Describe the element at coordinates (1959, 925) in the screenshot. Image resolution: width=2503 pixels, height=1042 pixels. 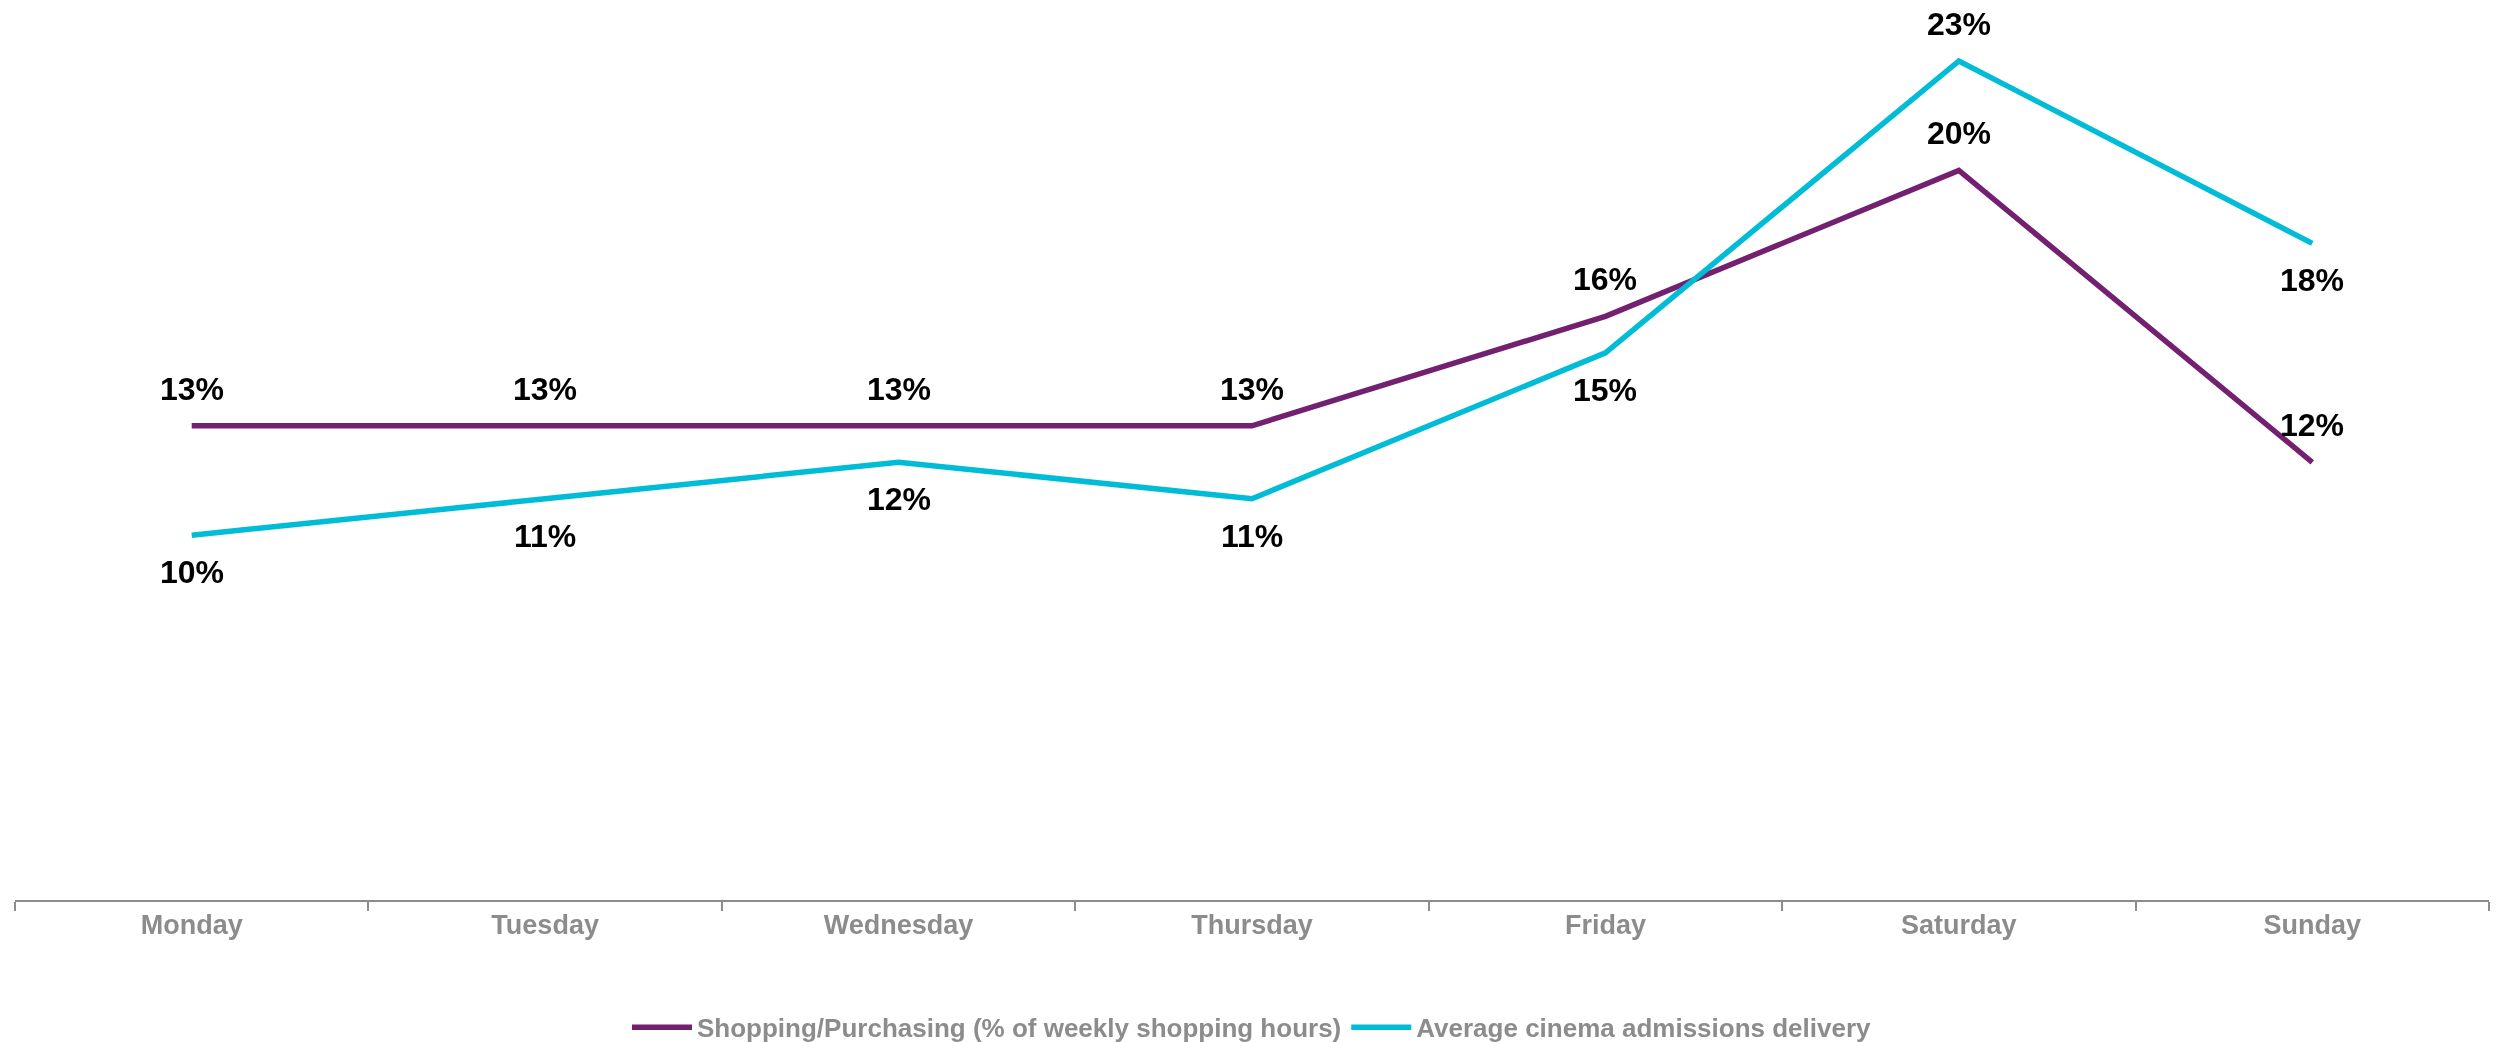
I see `x-tick-label: Saturday` at that location.